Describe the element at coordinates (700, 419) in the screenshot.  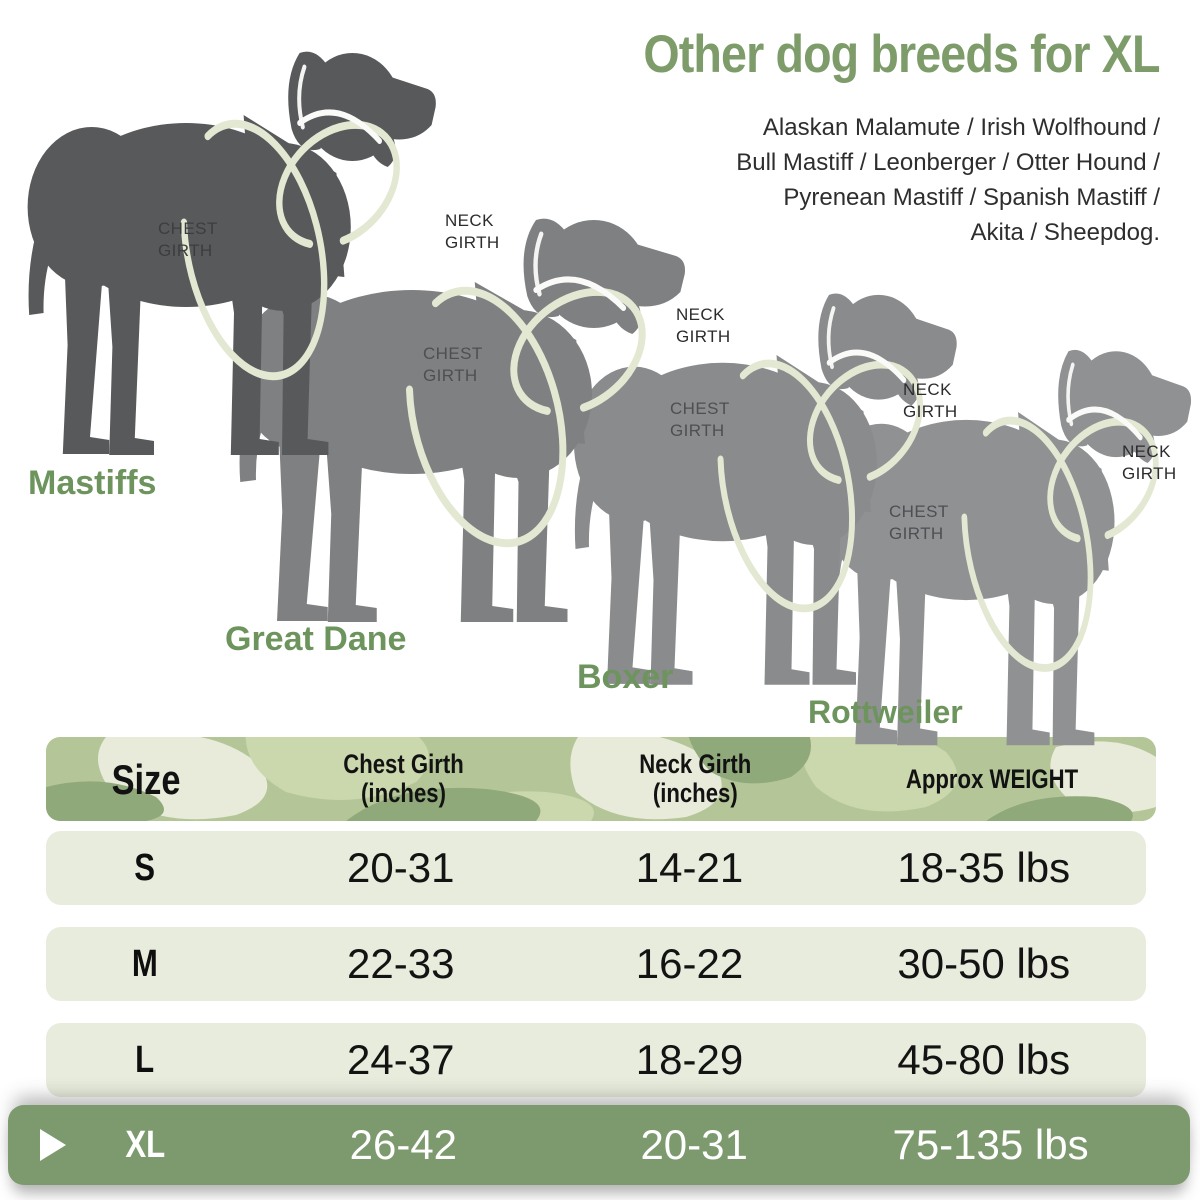
I see `boxer-chest-girth-label: CHEST GIRTH` at that location.